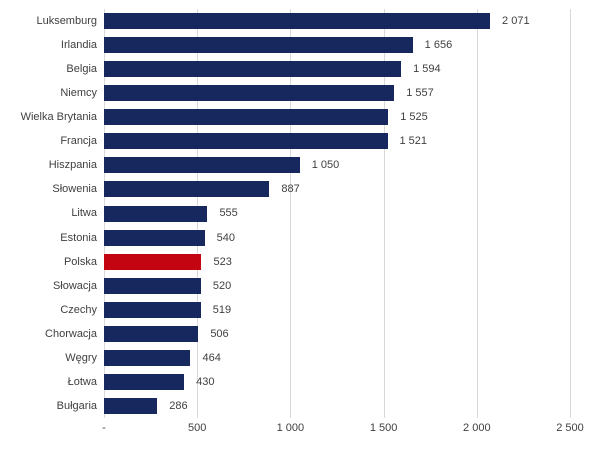 Image resolution: width=615 pixels, height=461 pixels. I want to click on value-label: 555, so click(228, 213).